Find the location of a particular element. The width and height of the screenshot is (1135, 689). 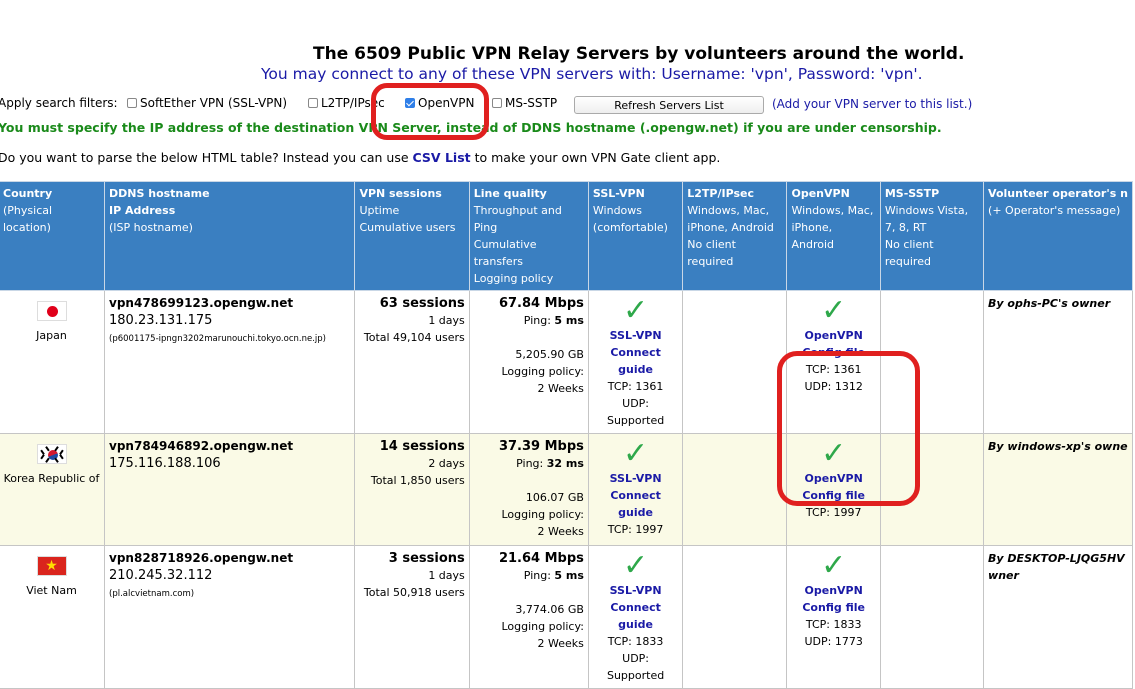

openvpn-cell: ✓ OpenVPN Config file TCP: 1997 is located at coordinates (833, 489).